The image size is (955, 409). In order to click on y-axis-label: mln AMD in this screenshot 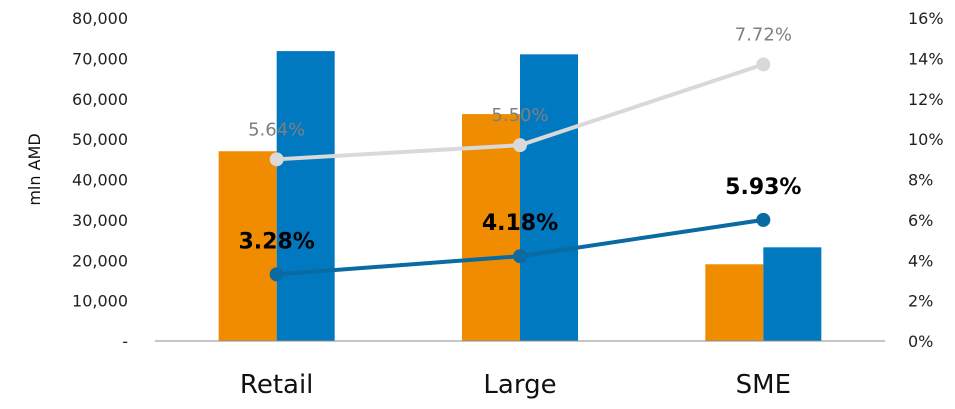, I will do `click(34, 169)`.